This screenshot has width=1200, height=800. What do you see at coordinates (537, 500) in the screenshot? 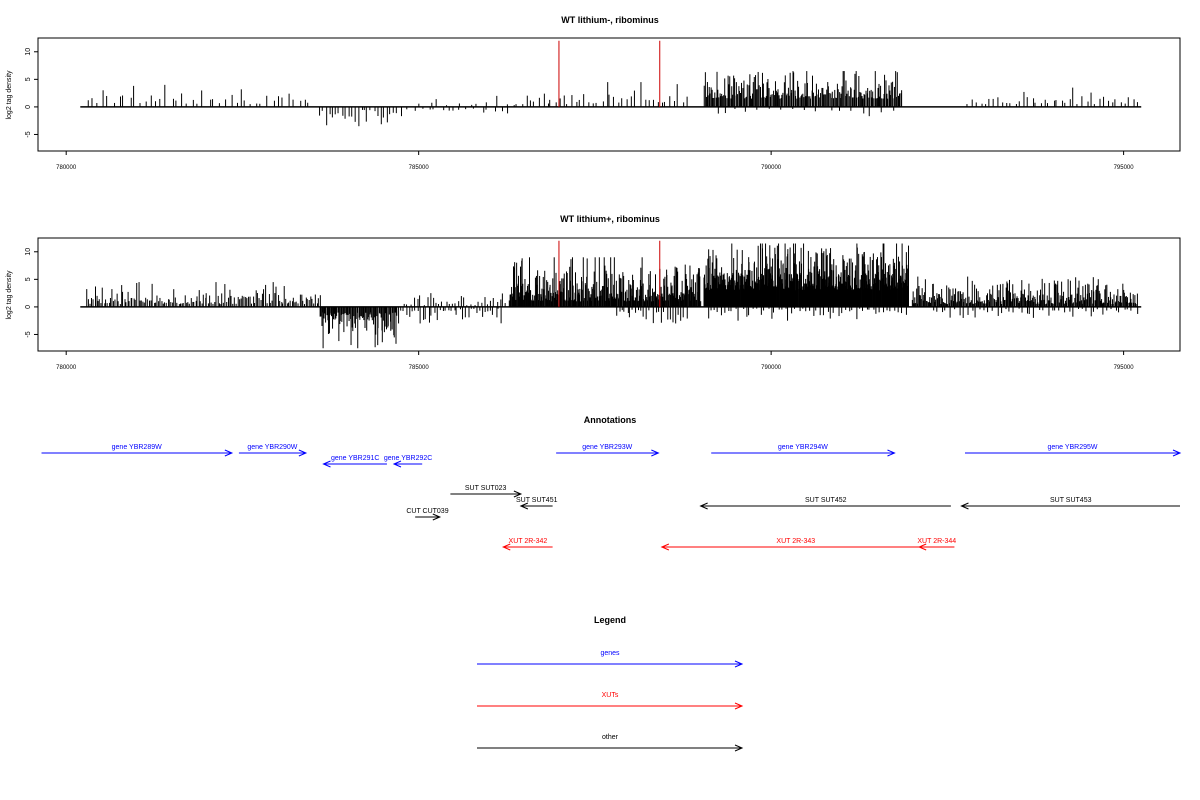
I see `annotation-label: SUT SUT451` at bounding box center [537, 500].